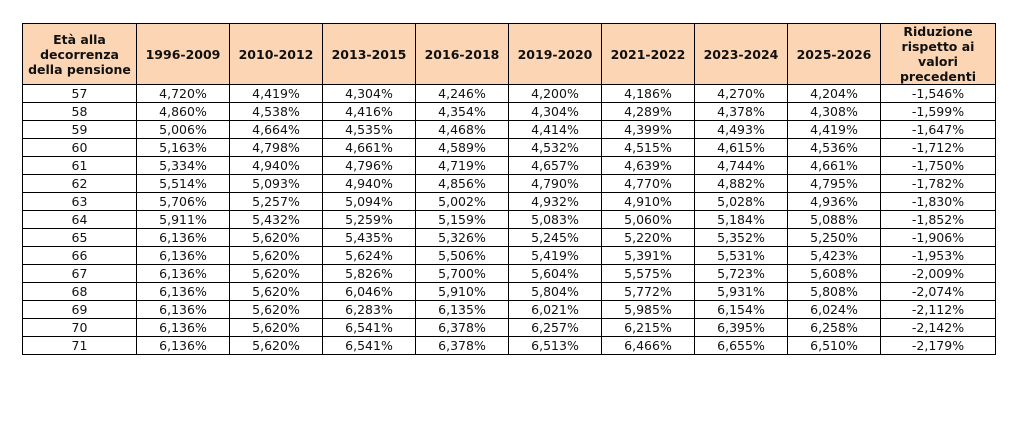 Image resolution: width=1024 pixels, height=423 pixels. What do you see at coordinates (276, 327) in the screenshot?
I see `coefficient-cell: 5,620%` at bounding box center [276, 327].